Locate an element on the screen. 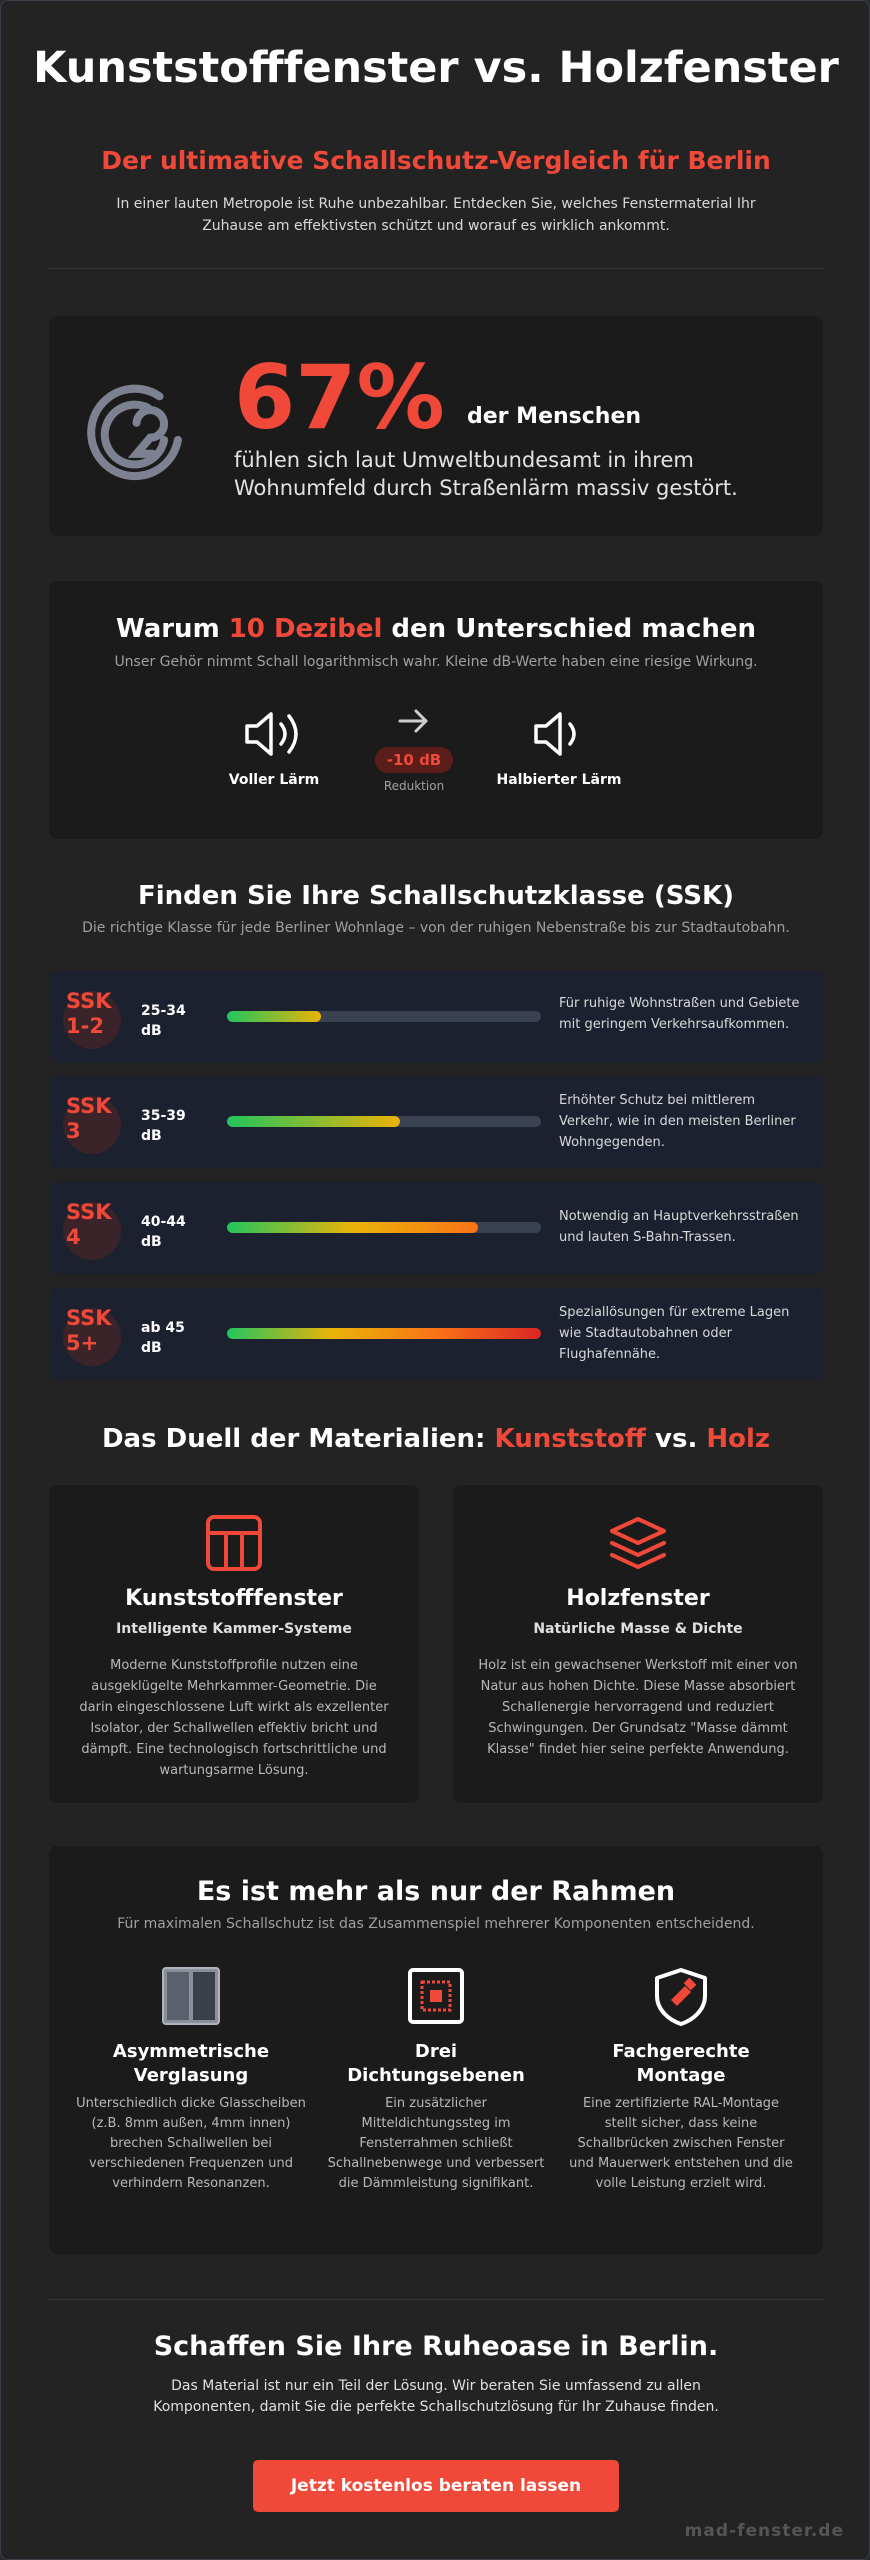 This screenshot has height=2560, width=870. ssk-db-range: ab 45 dB is located at coordinates (171, 1338).